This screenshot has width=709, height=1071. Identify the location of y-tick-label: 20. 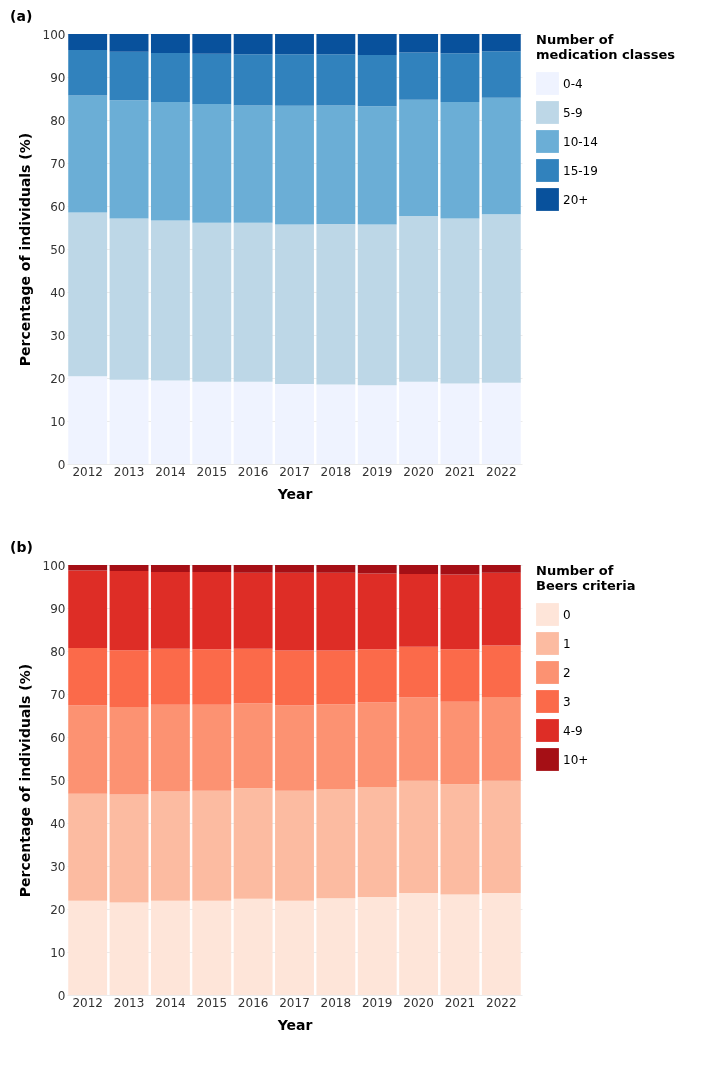
(58, 378).